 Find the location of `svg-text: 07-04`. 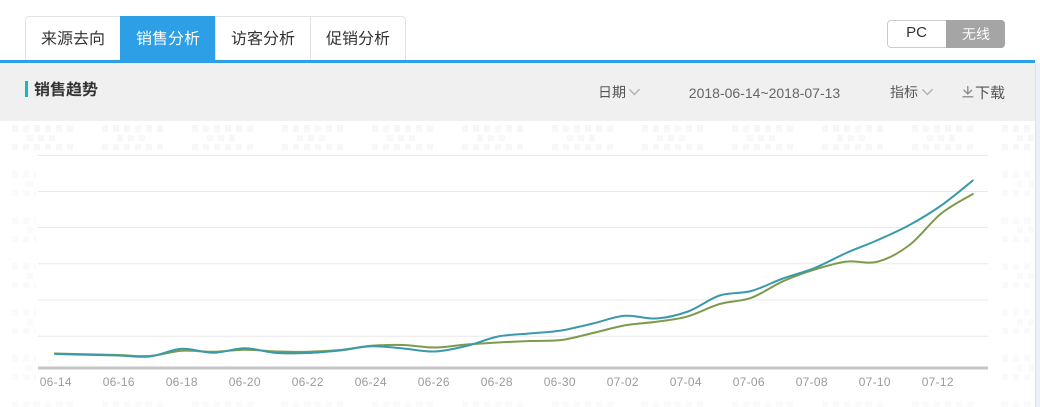

svg-text: 07-04 is located at coordinates (686, 382).